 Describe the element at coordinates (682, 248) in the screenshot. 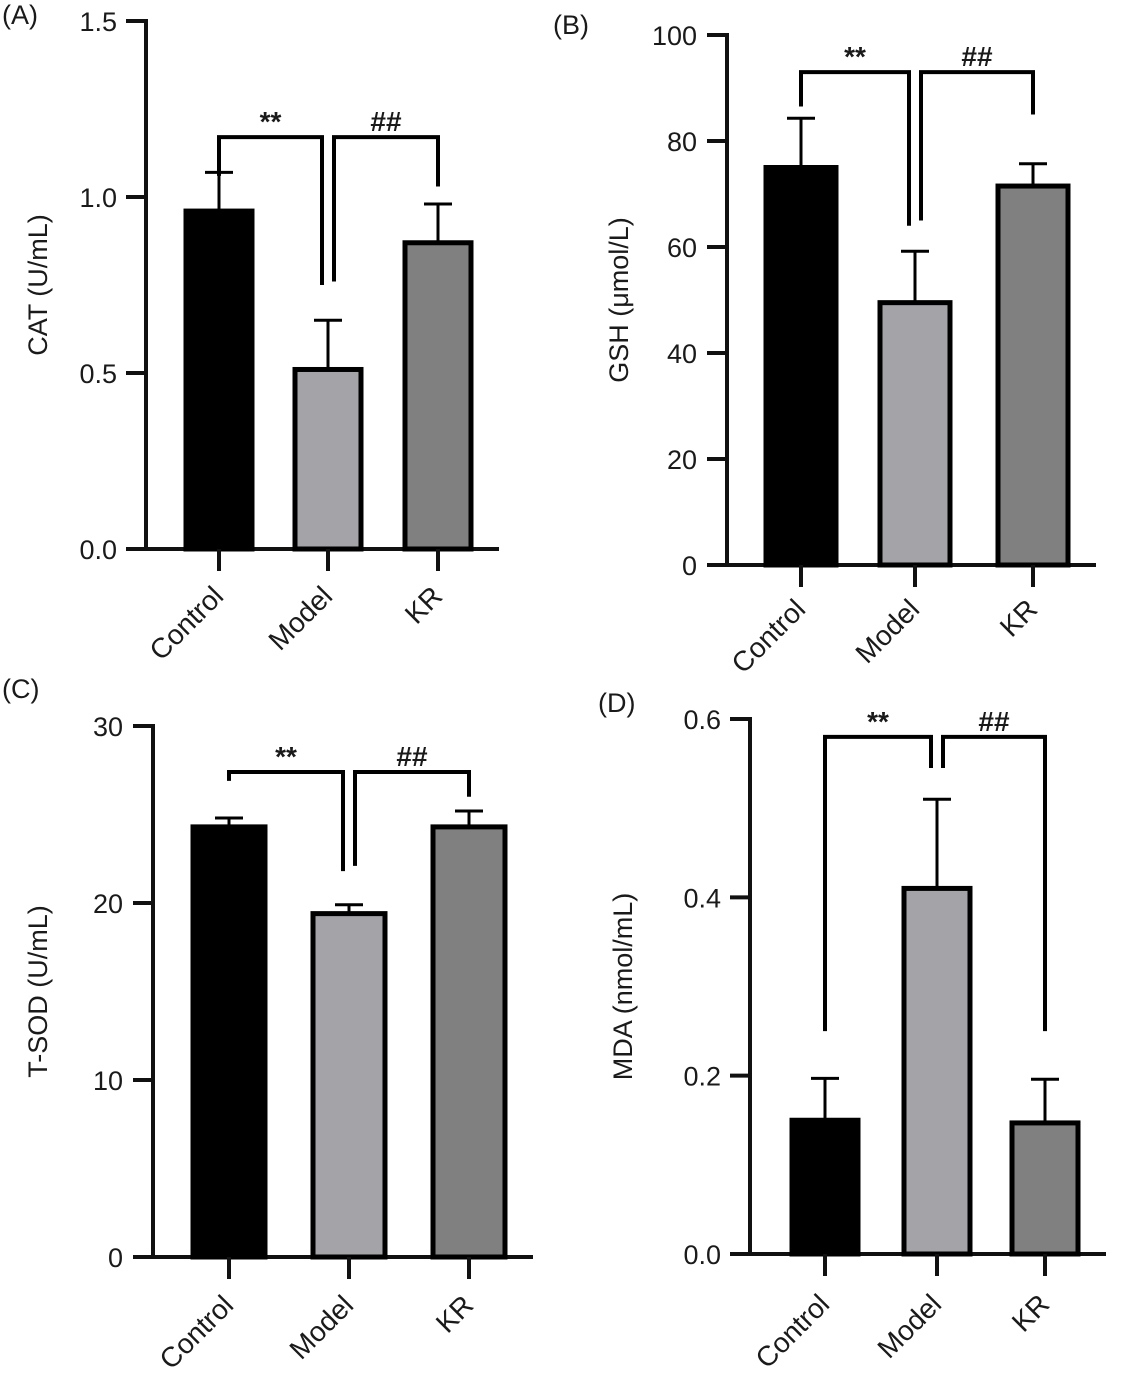

I see `y-tick-label: 60` at that location.